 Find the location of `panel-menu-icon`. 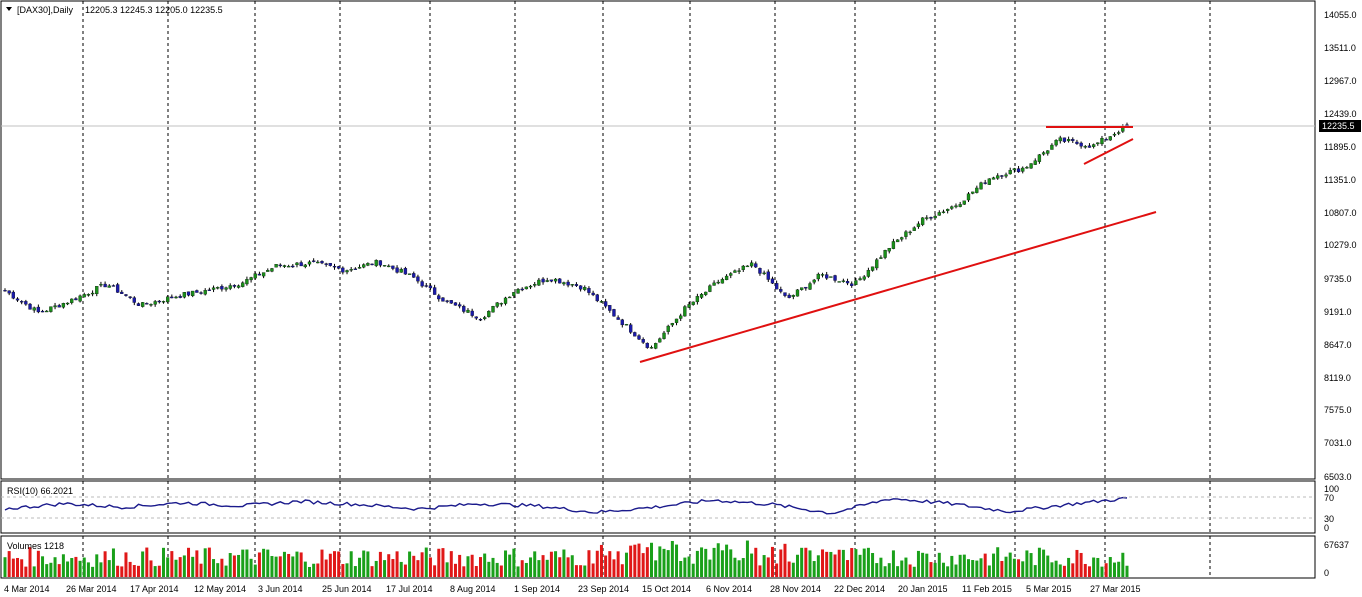

panel-menu-icon is located at coordinates (9, 9).